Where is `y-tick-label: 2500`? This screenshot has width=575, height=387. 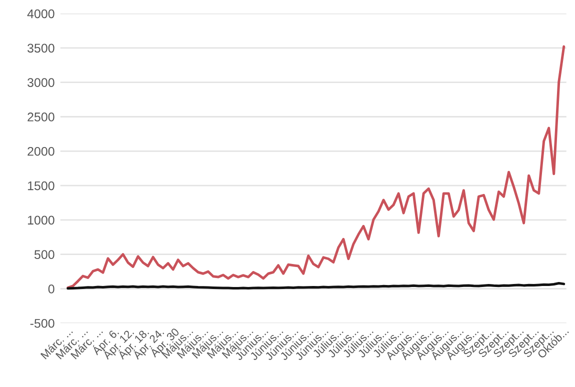 y-tick-label: 2500 is located at coordinates (41, 117).